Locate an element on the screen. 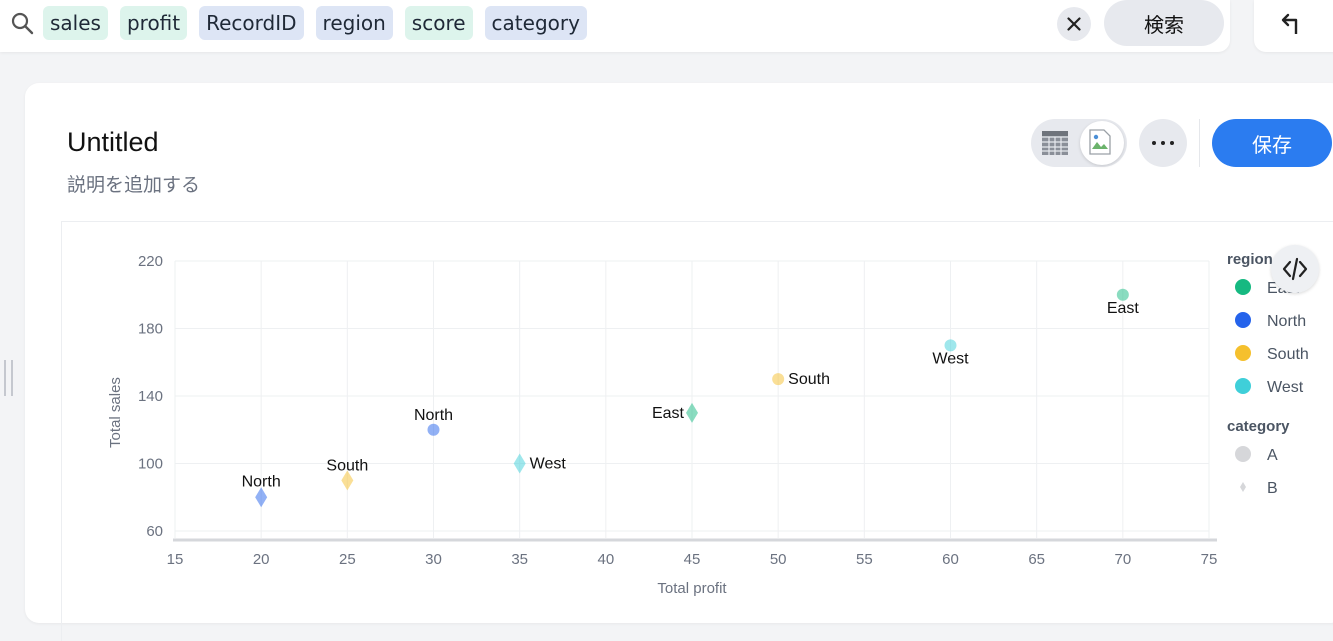 Image resolution: width=1333 pixels, height=641 pixels. legend-title-region: region is located at coordinates (1250, 259).